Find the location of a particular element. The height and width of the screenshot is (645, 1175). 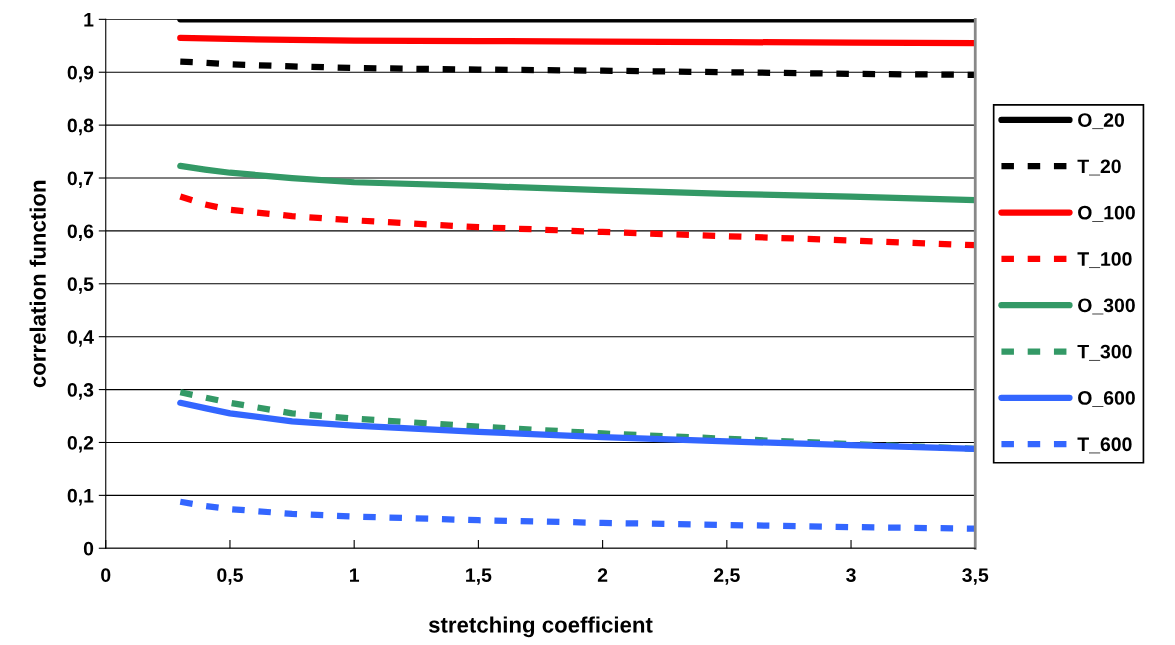

x-tick-label: 2 is located at coordinates (602, 575).